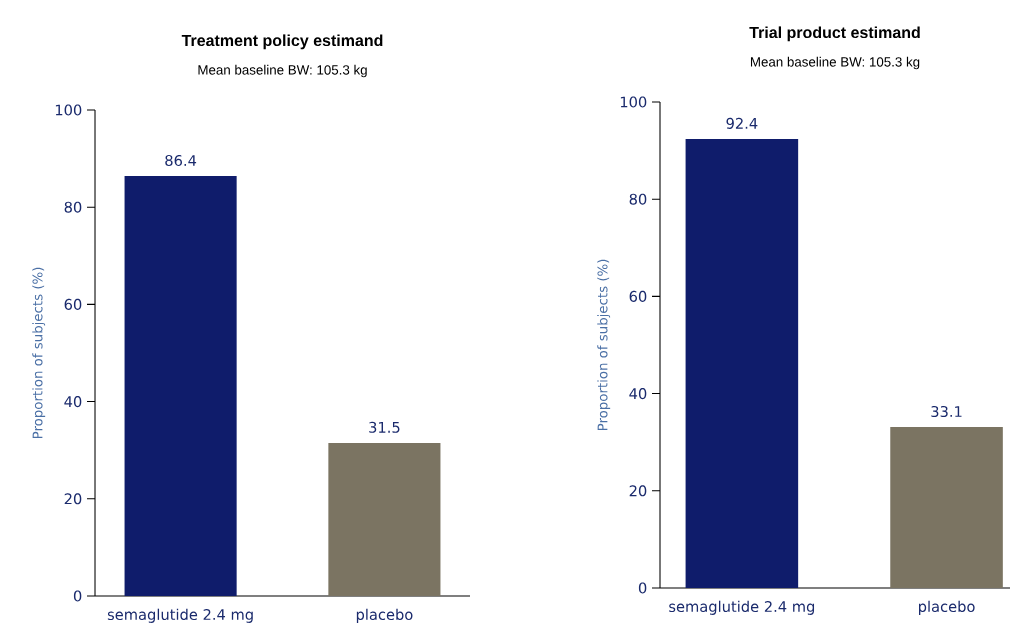 The width and height of the screenshot is (1025, 642). I want to click on chart-title: Trial product estimand, so click(834, 34).